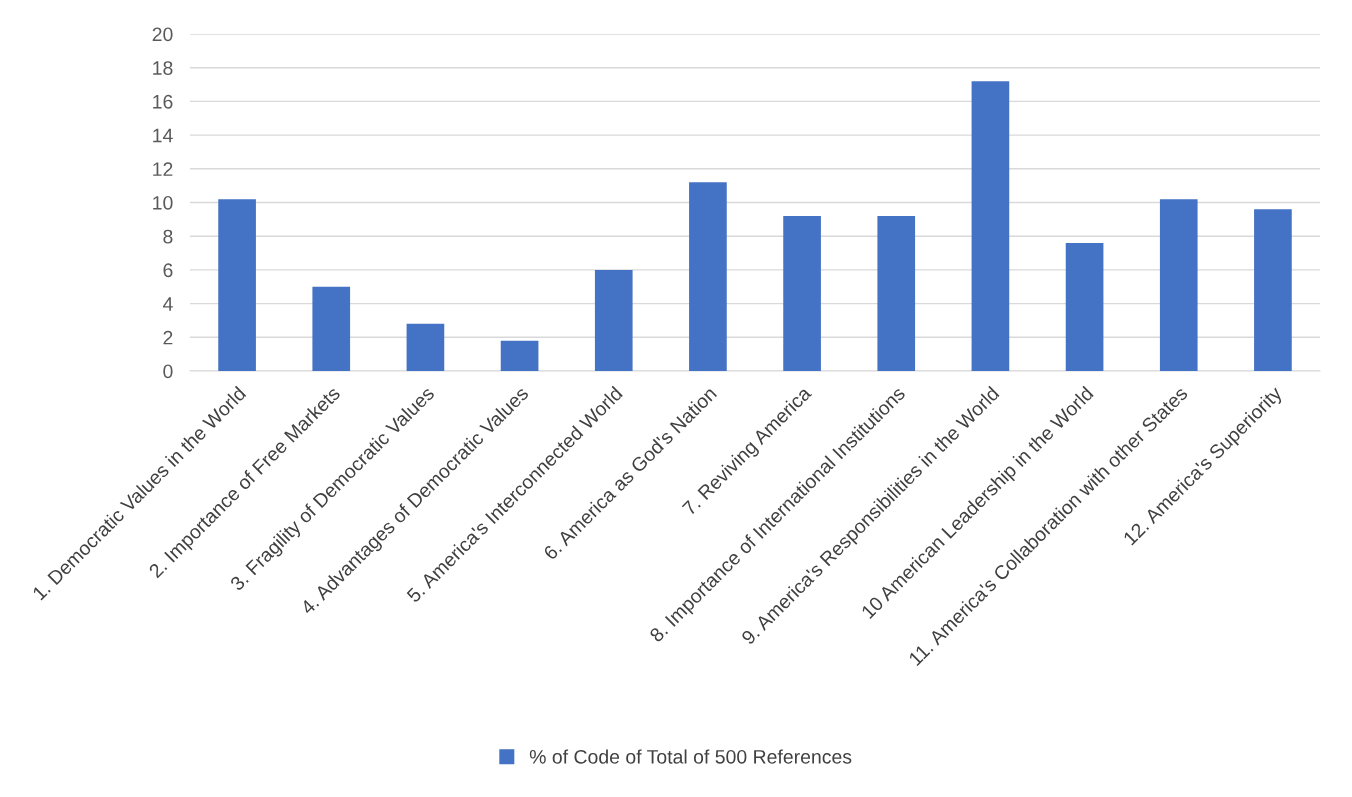 Image resolution: width=1352 pixels, height=797 pixels. What do you see at coordinates (690, 756) in the screenshot?
I see `legend-label: % of Code of Total of 500 References` at bounding box center [690, 756].